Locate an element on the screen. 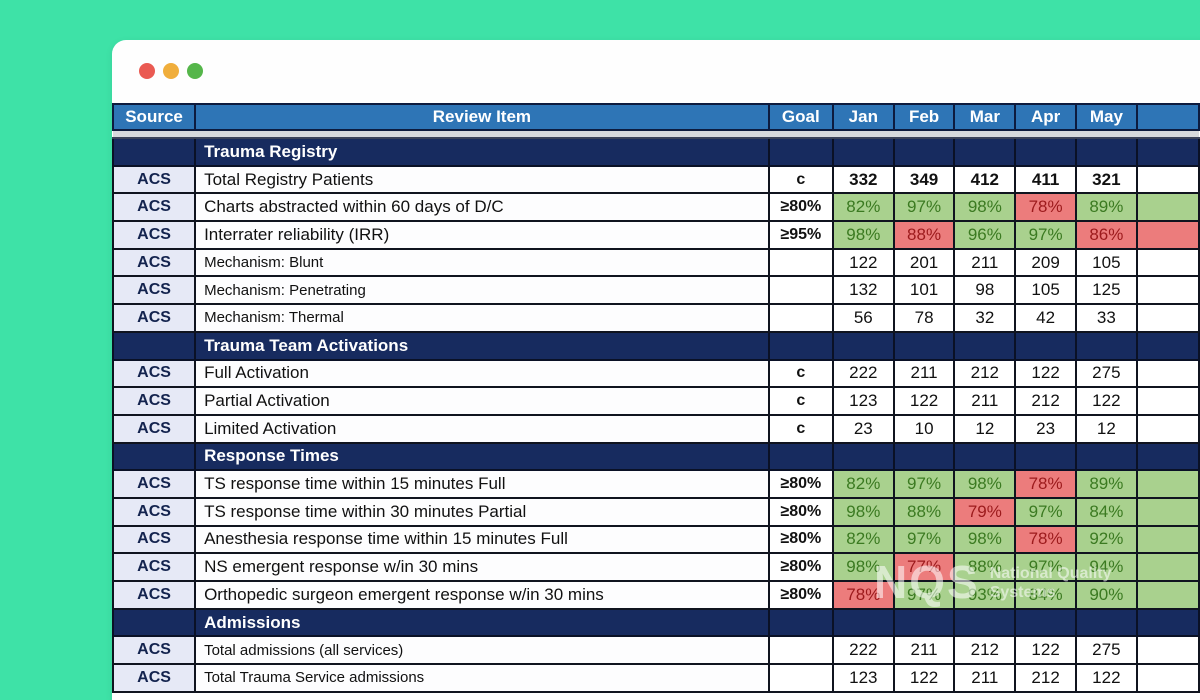 This screenshot has width=1200, height=700. goal-cell is located at coordinates (800, 290).